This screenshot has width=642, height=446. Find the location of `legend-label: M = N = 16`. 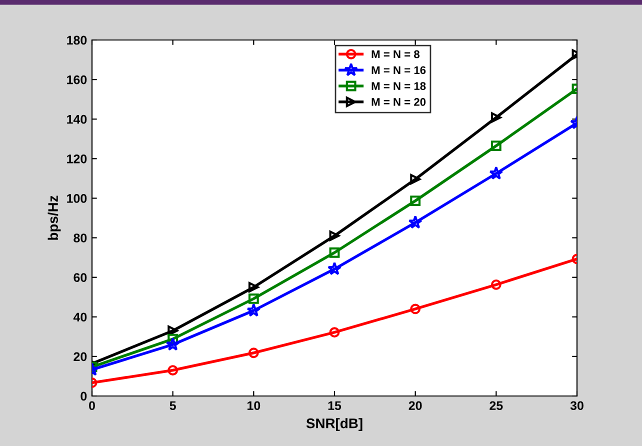

legend-label: M = N = 16 is located at coordinates (399, 70).